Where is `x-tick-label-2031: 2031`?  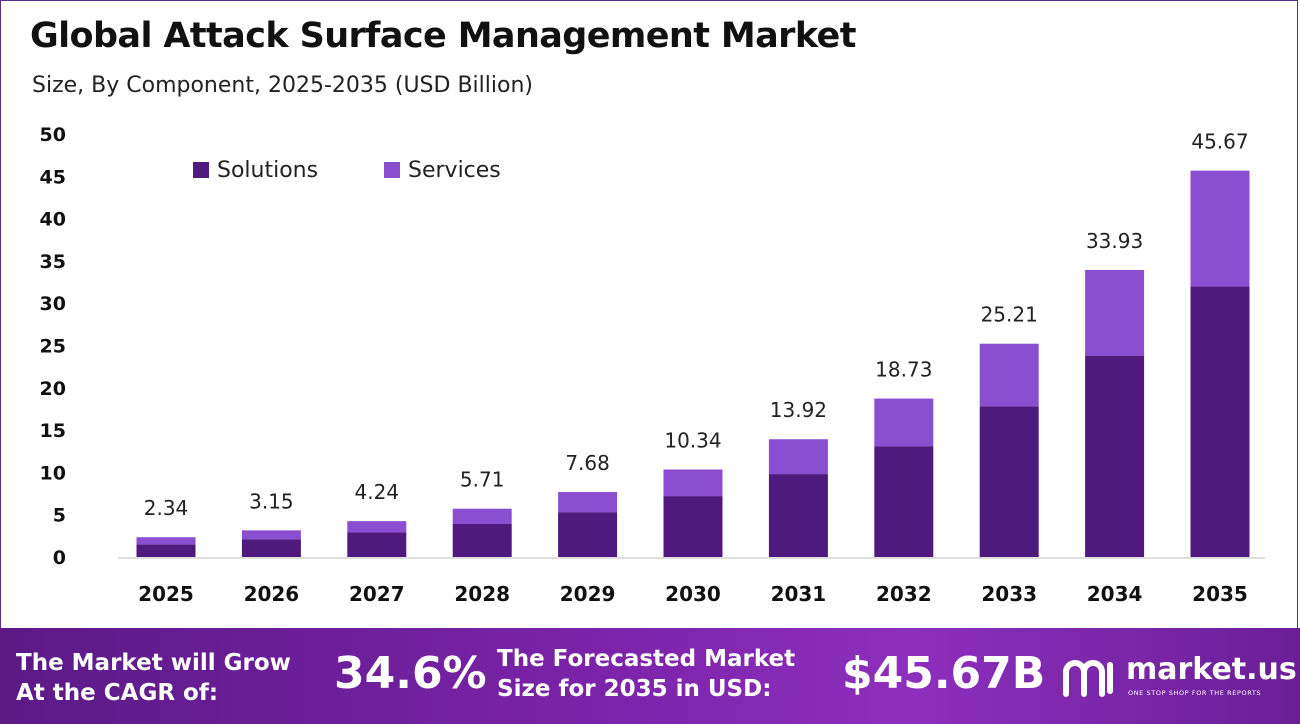
x-tick-label-2031: 2031 is located at coordinates (799, 594).